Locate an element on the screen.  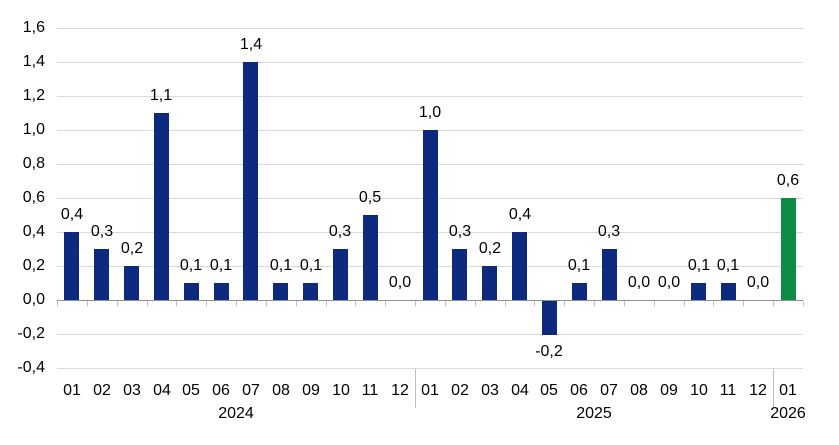
y-tick-label: 1,6 is located at coordinates (33, 27).